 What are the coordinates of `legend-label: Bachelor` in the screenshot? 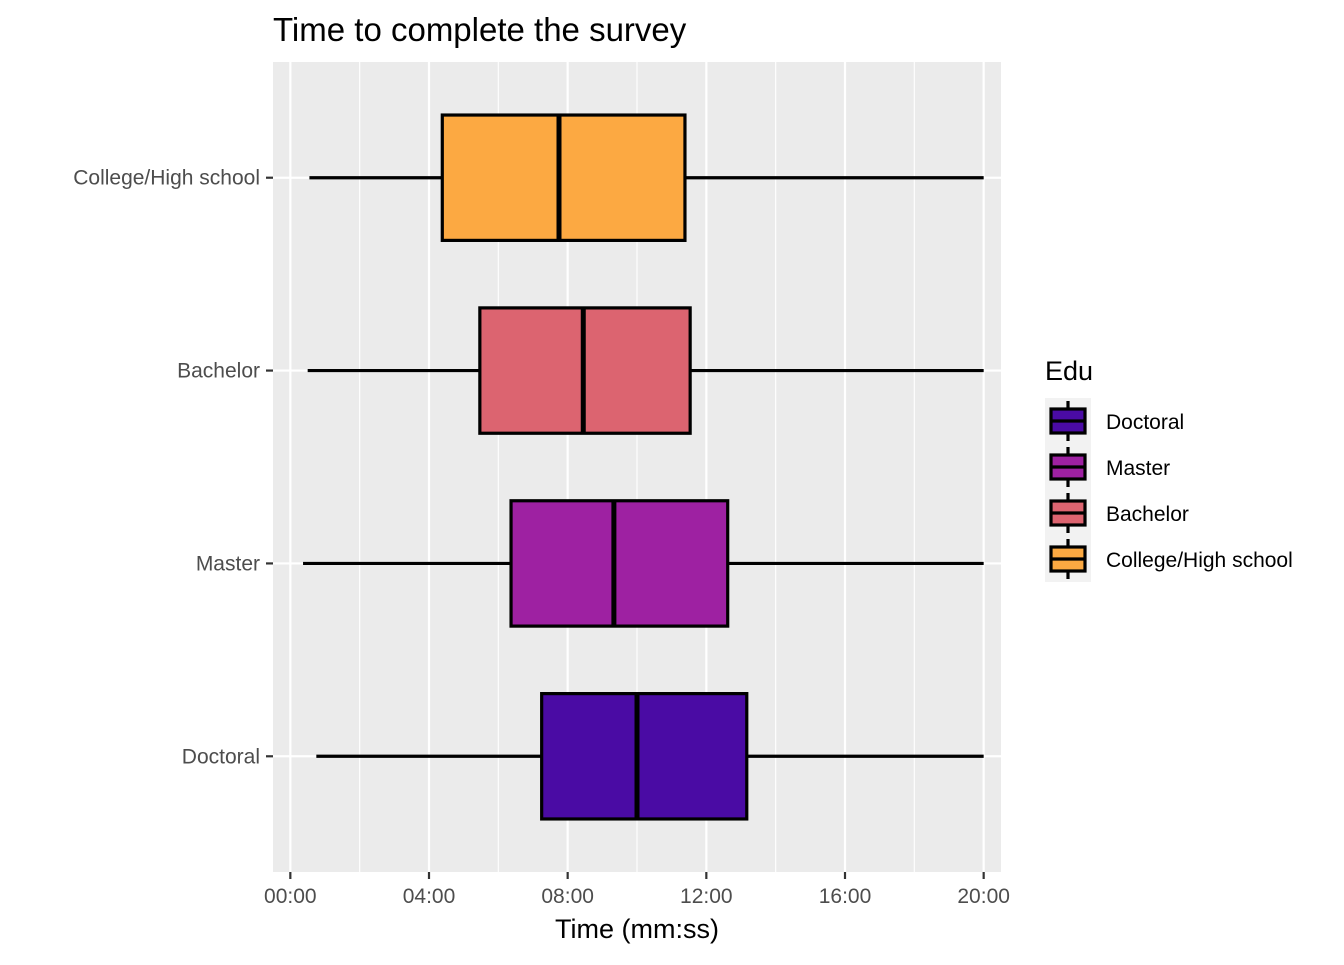 It's located at (1147, 514).